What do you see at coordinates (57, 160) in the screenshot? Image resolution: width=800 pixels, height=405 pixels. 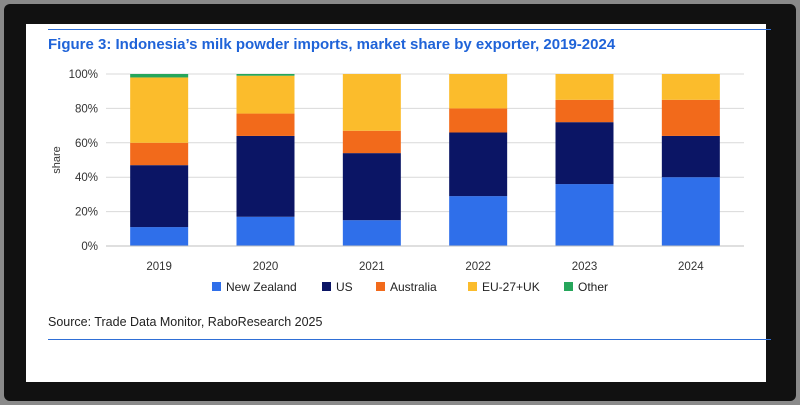 I see `y-axis-label: share` at bounding box center [57, 160].